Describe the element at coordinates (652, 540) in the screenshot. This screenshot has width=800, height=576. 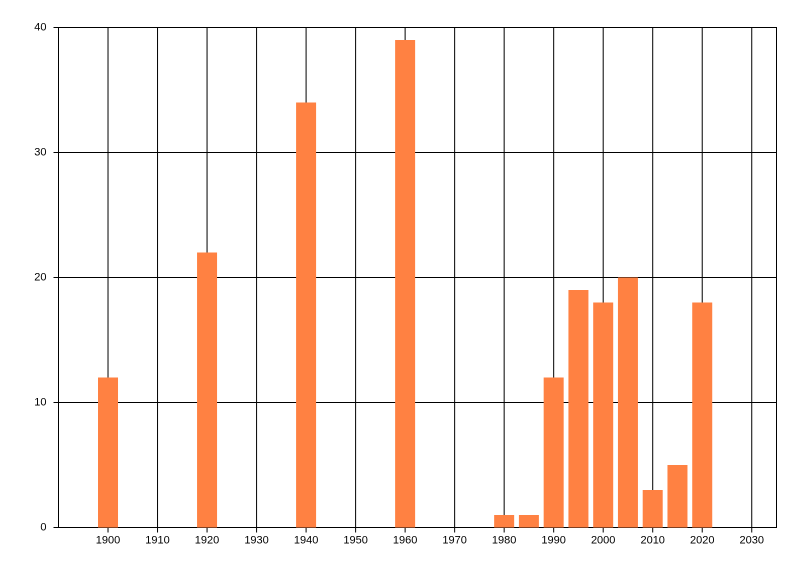
I see `x-tick-label: 2010` at that location.